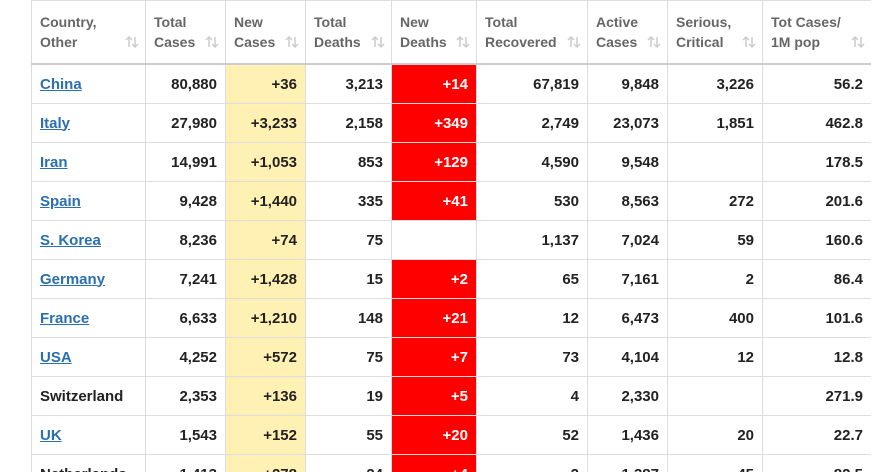 The width and height of the screenshot is (896, 472). Describe the element at coordinates (715, 240) in the screenshot. I see `data-cell: 59` at that location.